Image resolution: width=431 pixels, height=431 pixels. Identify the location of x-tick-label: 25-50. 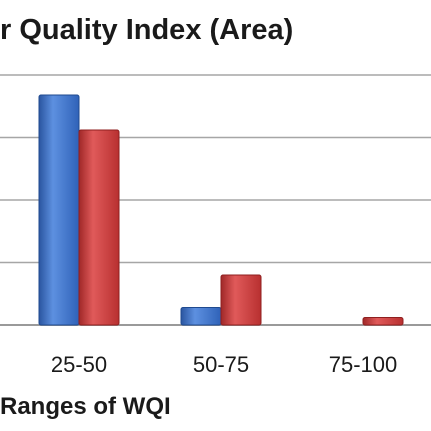
(79, 364).